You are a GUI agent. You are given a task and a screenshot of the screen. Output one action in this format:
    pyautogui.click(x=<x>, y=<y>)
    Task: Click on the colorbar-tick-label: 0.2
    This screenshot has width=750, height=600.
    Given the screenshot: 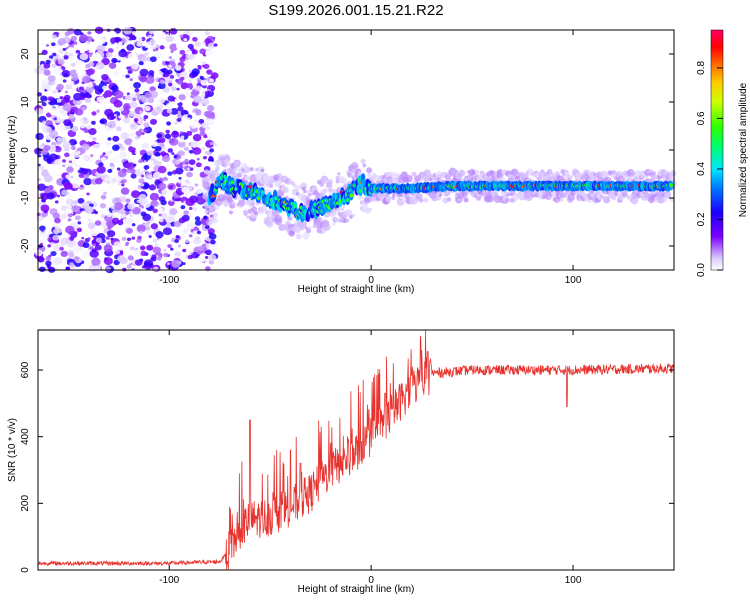 What is the action you would take?
    pyautogui.click(x=701, y=219)
    